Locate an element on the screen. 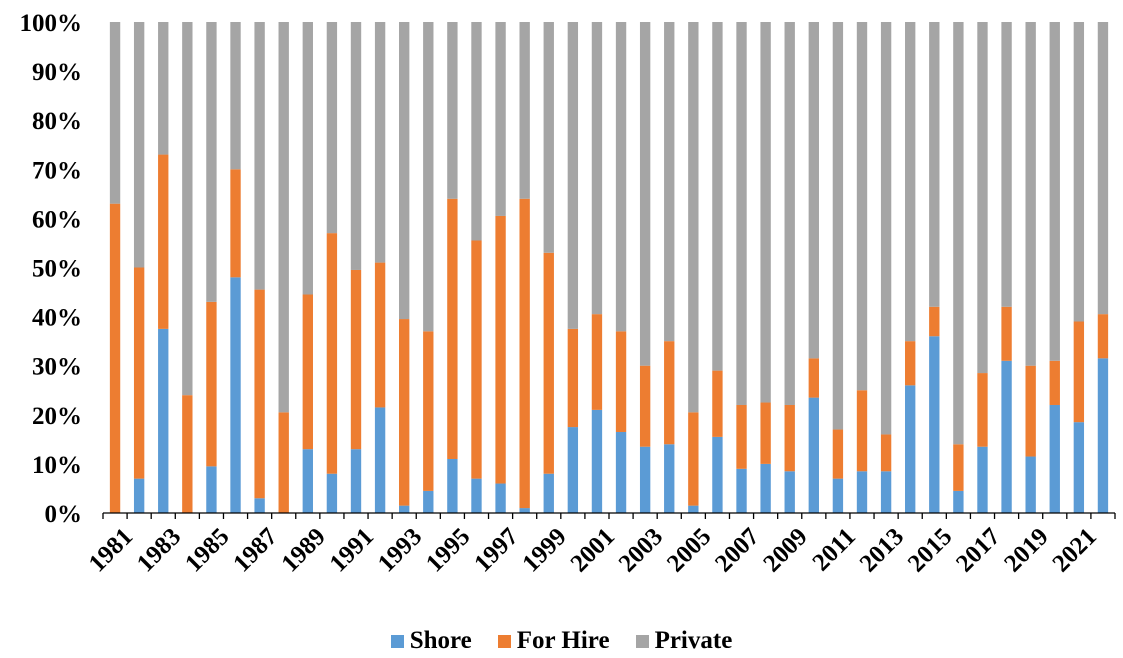 This screenshot has height=658, width=1123. y-tick-label: 40% is located at coordinates (57, 318).